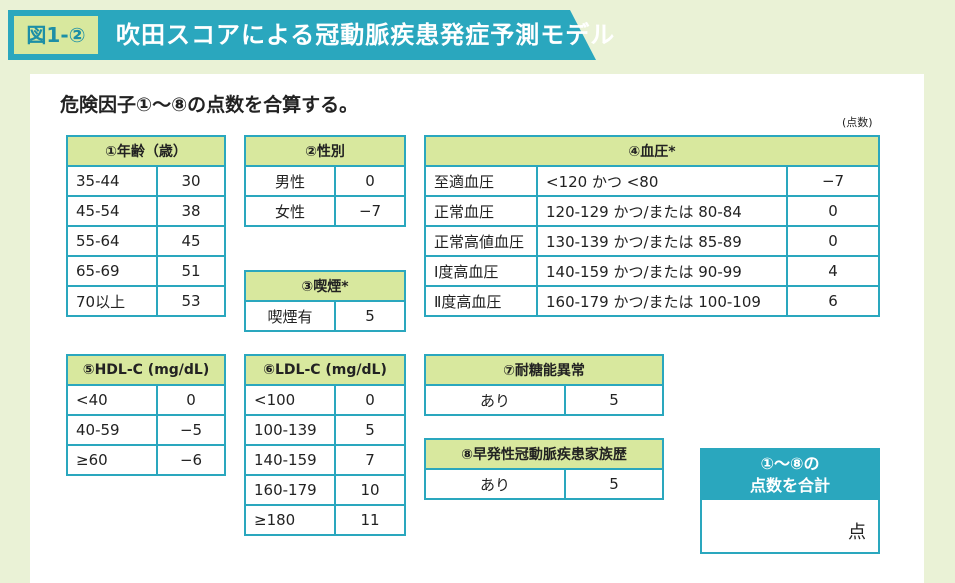 Image resolution: width=955 pixels, height=583 pixels. I want to click on header-band, so click(302, 35).